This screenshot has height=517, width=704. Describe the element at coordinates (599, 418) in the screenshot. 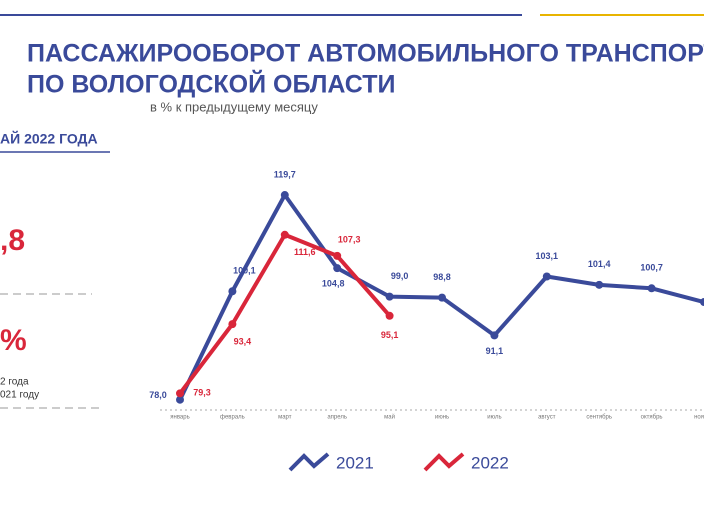

I see `x-tick-label: сентябрь` at that location.